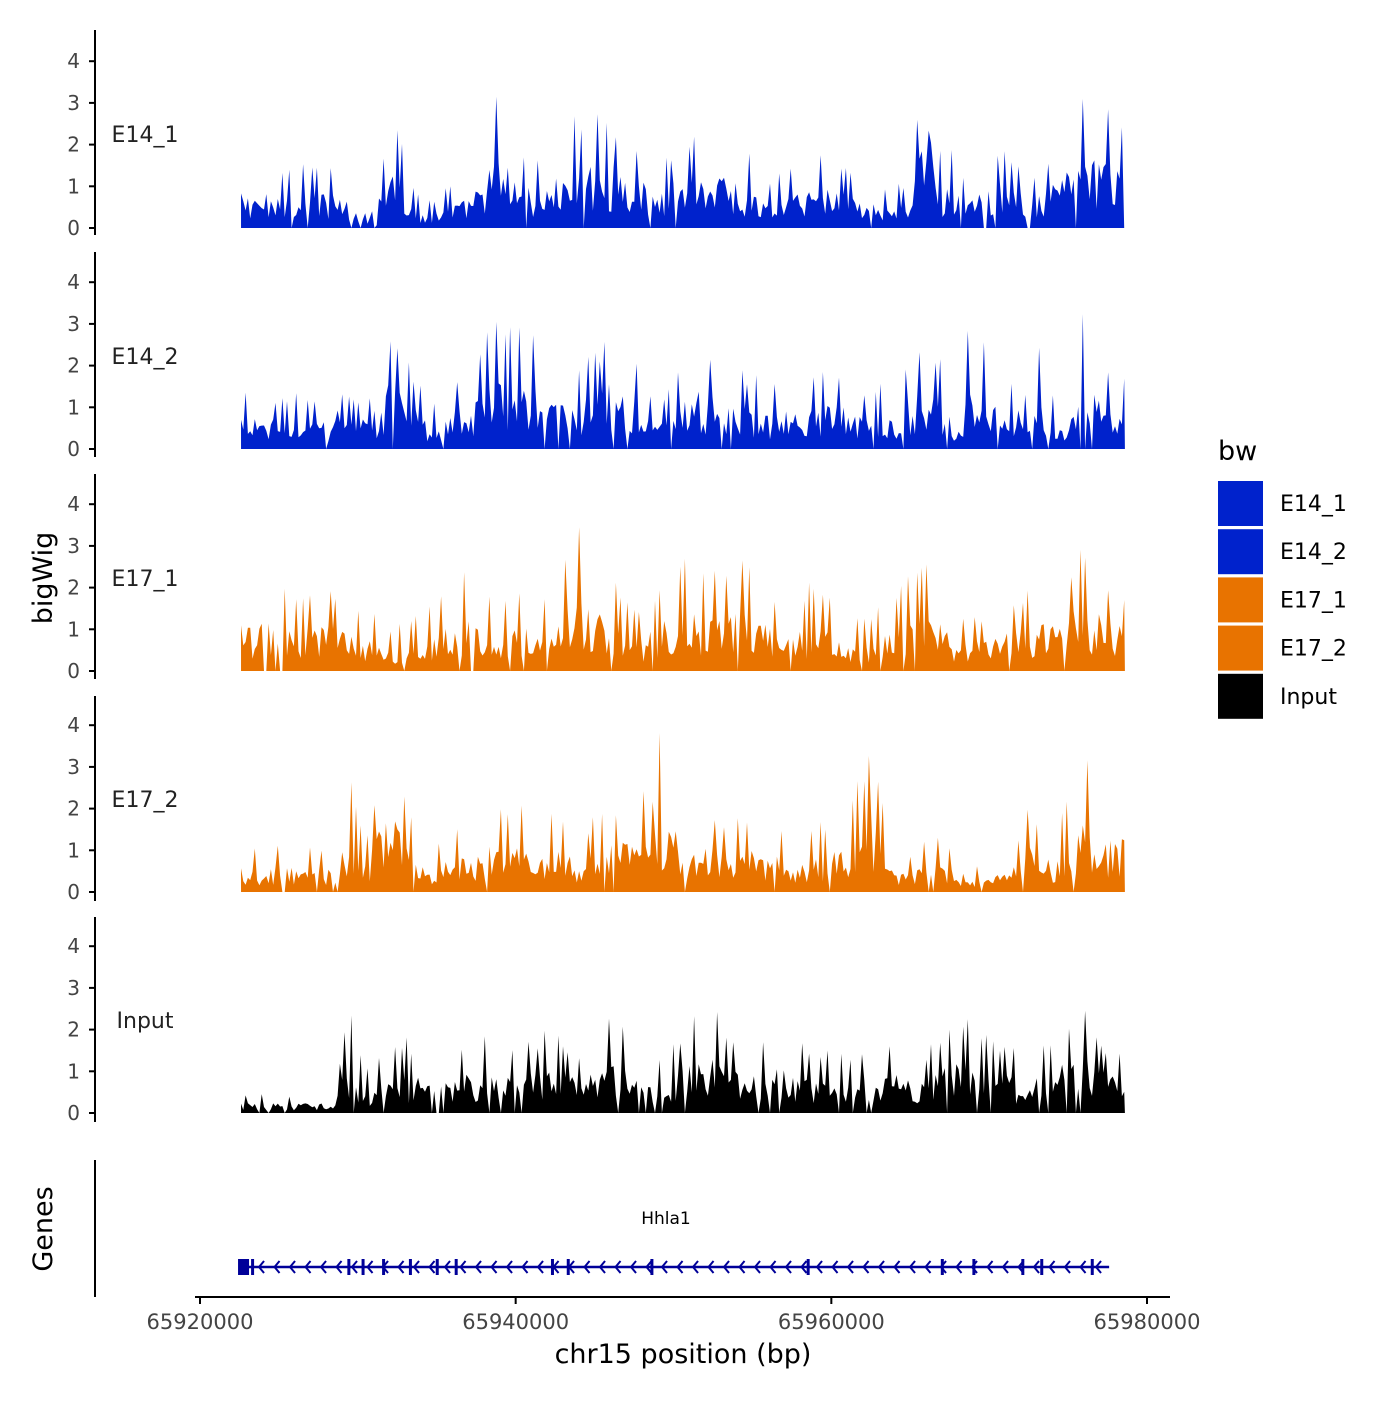 This screenshot has height=1404, width=1400. What do you see at coordinates (683, 1061) in the screenshot?
I see `series-area-input` at bounding box center [683, 1061].